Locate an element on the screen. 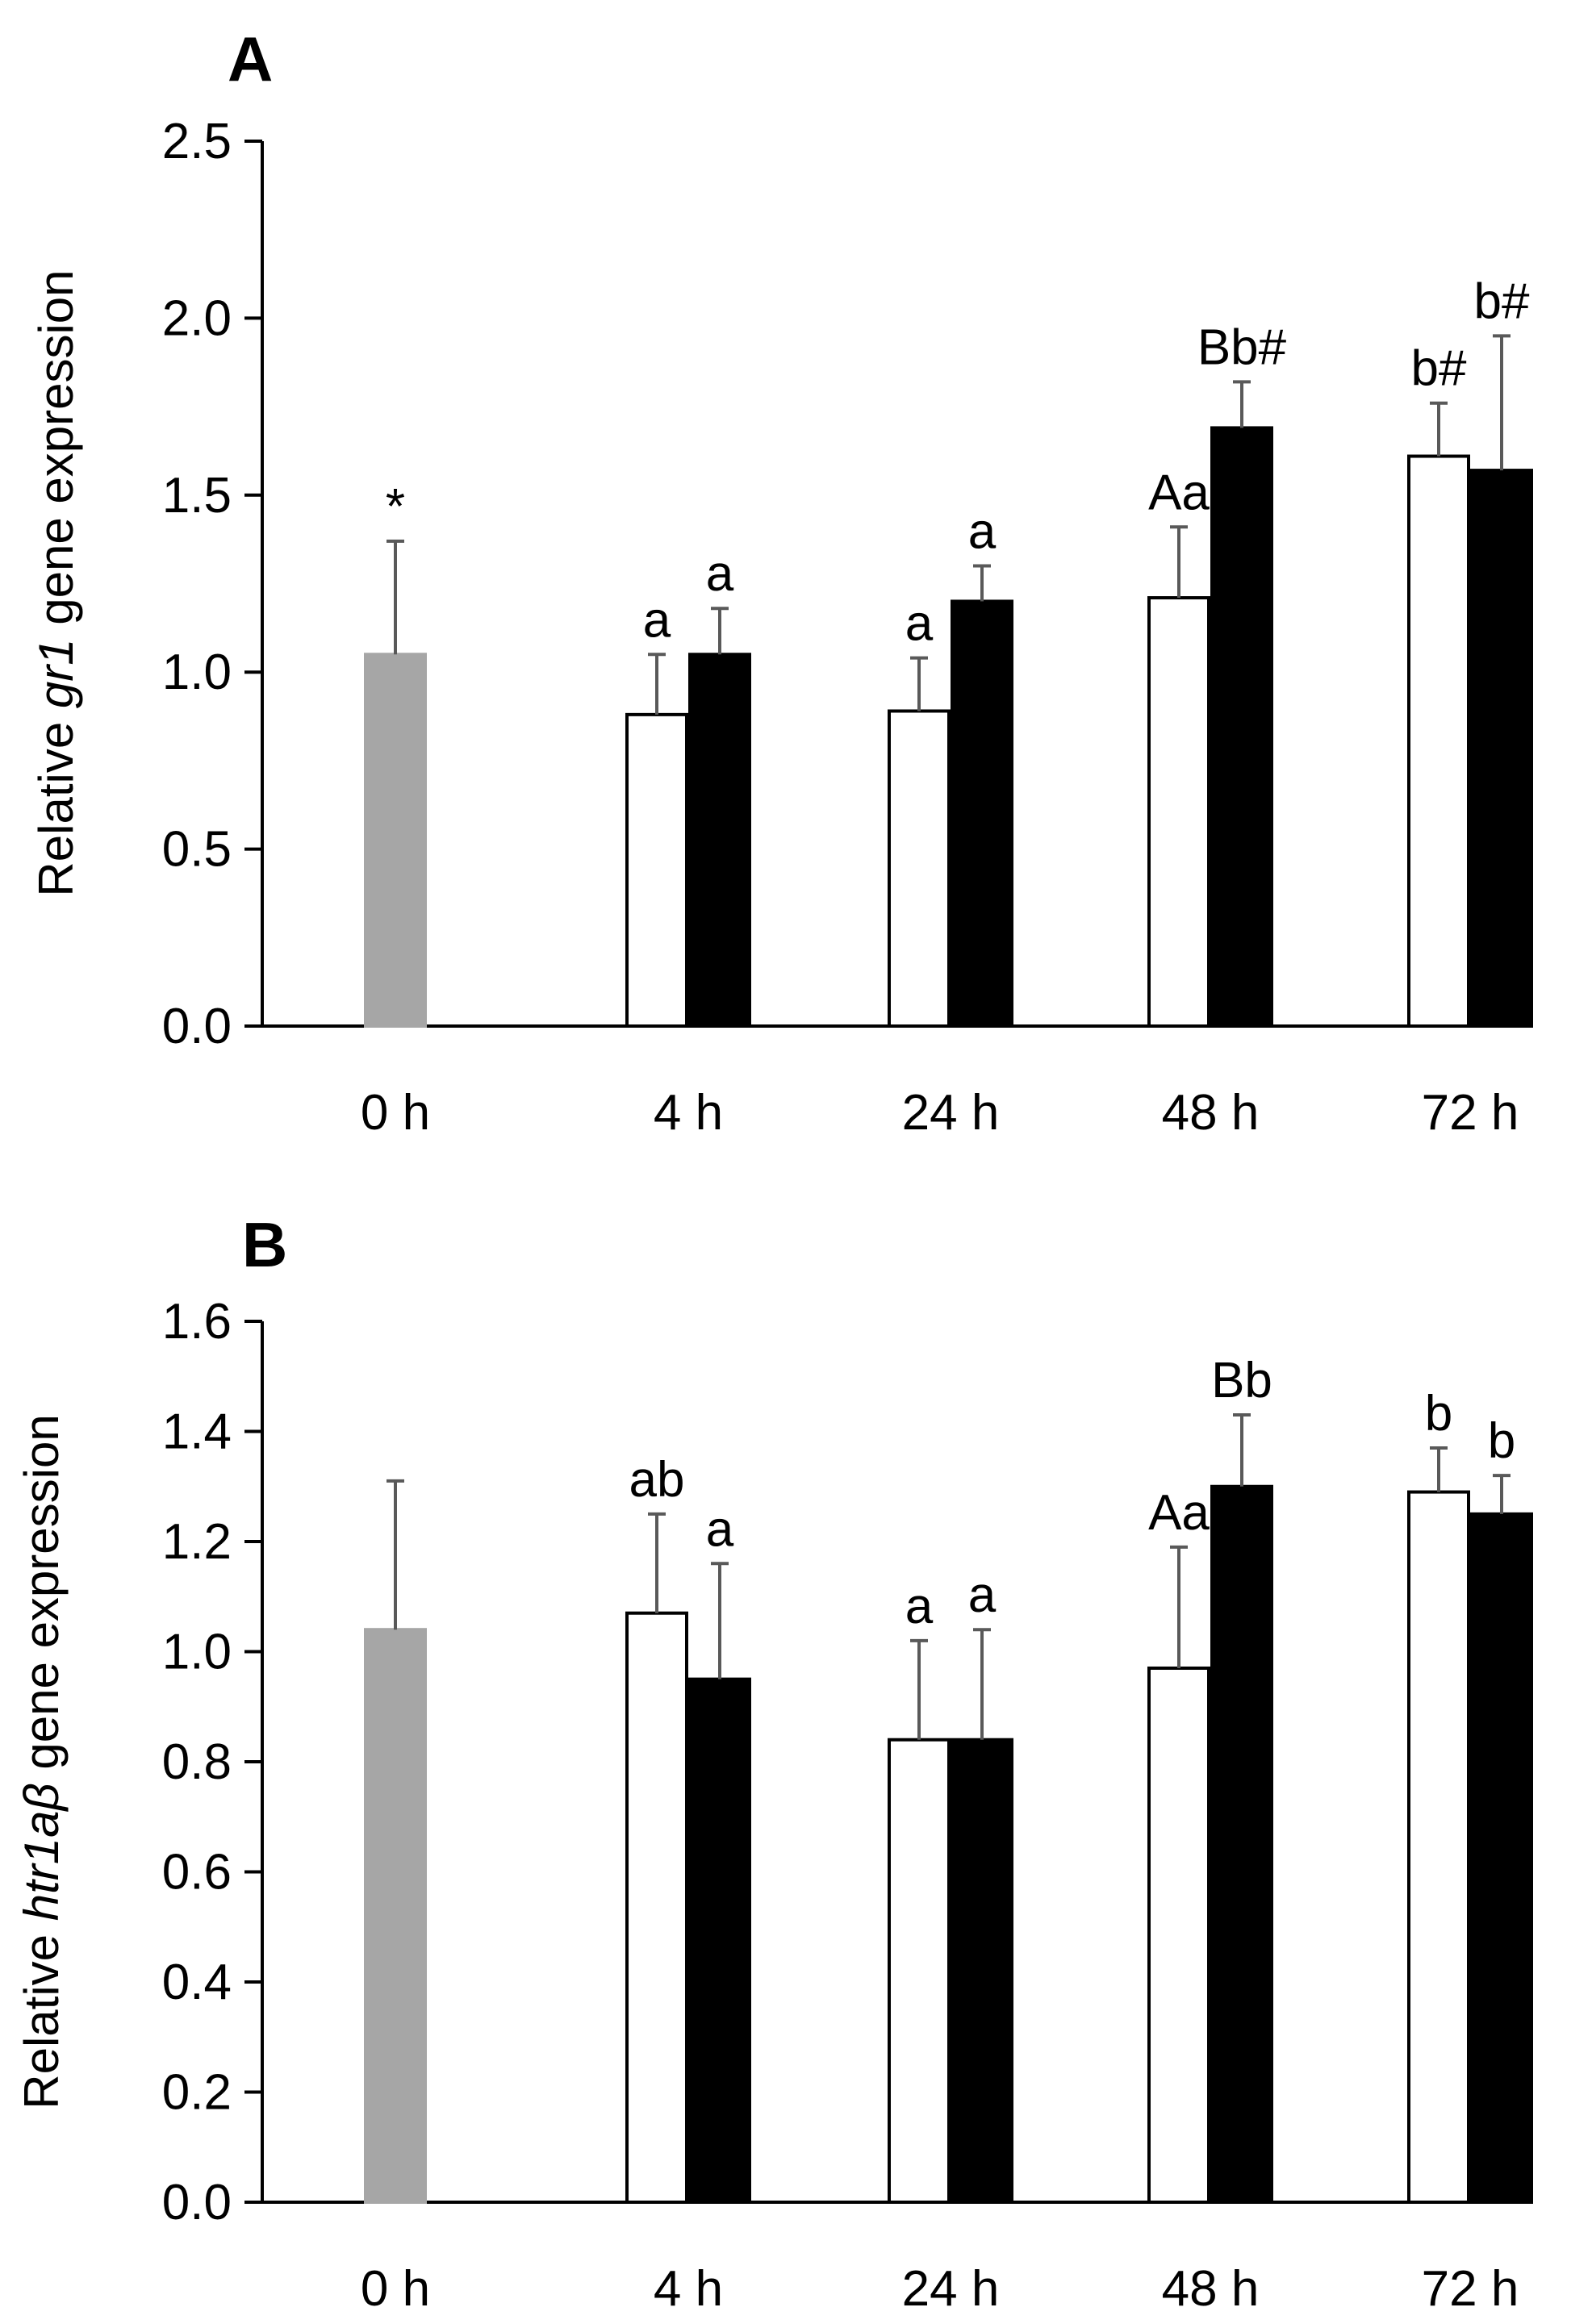  y-axis-label-gene: gr1 is located at coordinates (56, 673).